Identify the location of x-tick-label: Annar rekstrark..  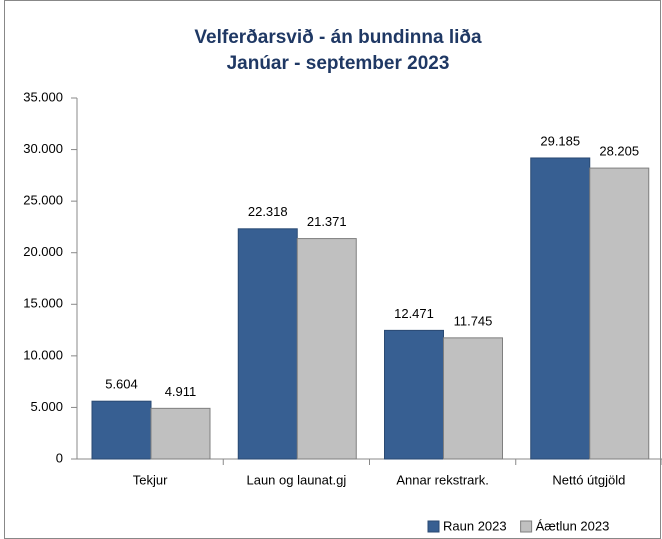
(442, 479).